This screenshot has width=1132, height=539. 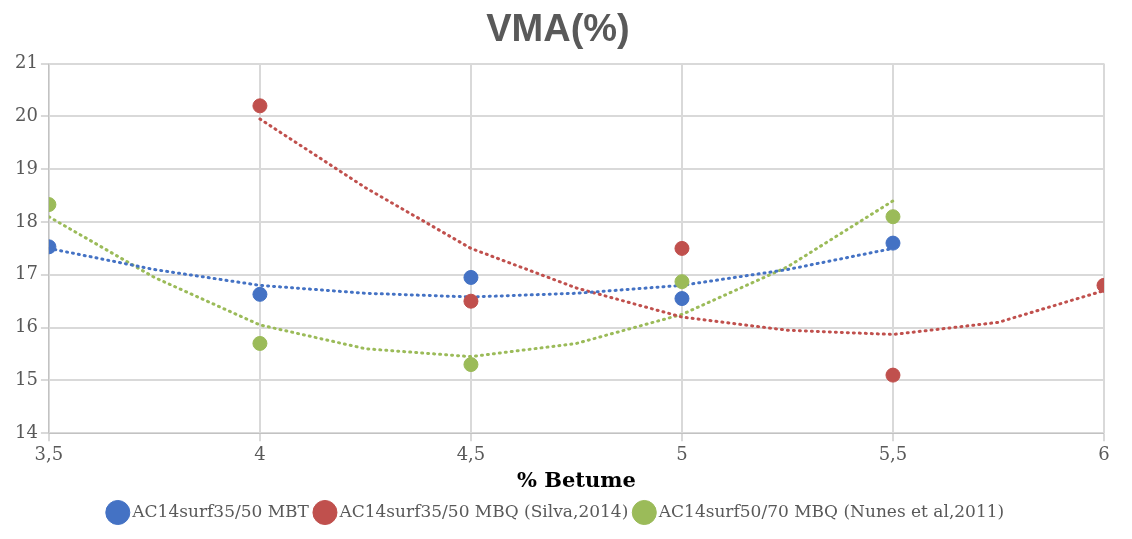 I want to click on x-tick-label: 6, so click(x=1104, y=453).